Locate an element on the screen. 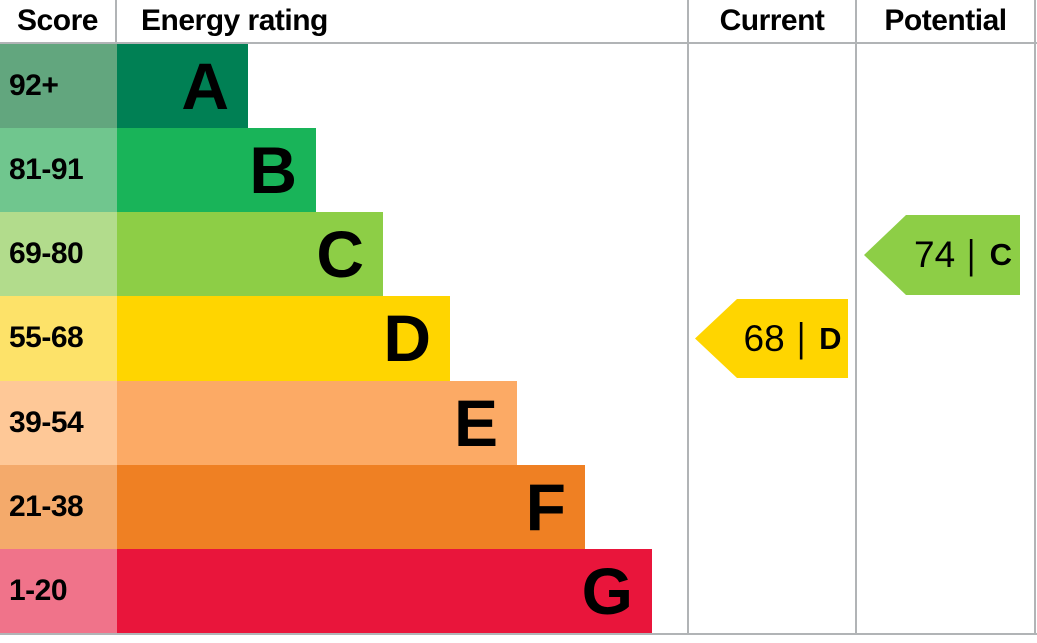  bottom-rule is located at coordinates (518, 634).